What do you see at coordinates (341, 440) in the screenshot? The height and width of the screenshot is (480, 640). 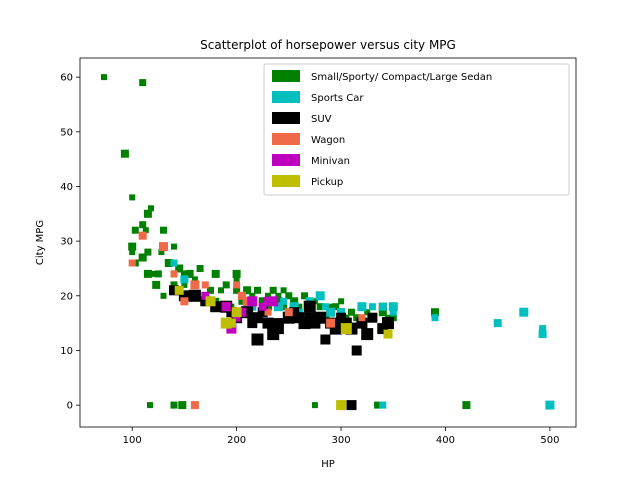 I see `x-tick-label: 300` at bounding box center [341, 440].